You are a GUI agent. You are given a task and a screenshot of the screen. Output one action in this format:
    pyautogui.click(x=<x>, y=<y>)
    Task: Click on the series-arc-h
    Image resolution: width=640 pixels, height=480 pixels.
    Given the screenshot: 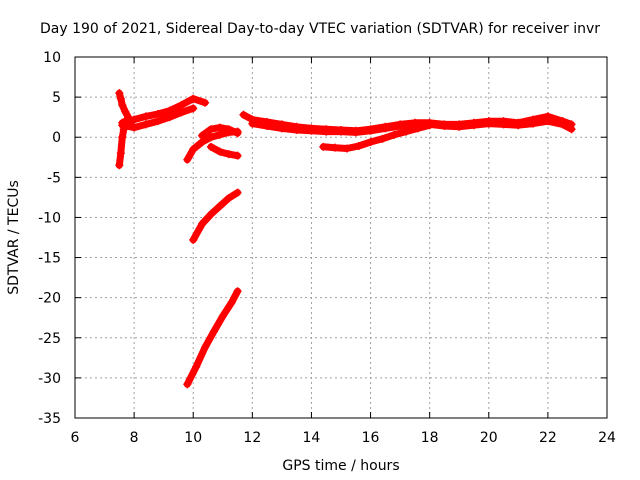 What is the action you would take?
    pyautogui.click(x=215, y=216)
    